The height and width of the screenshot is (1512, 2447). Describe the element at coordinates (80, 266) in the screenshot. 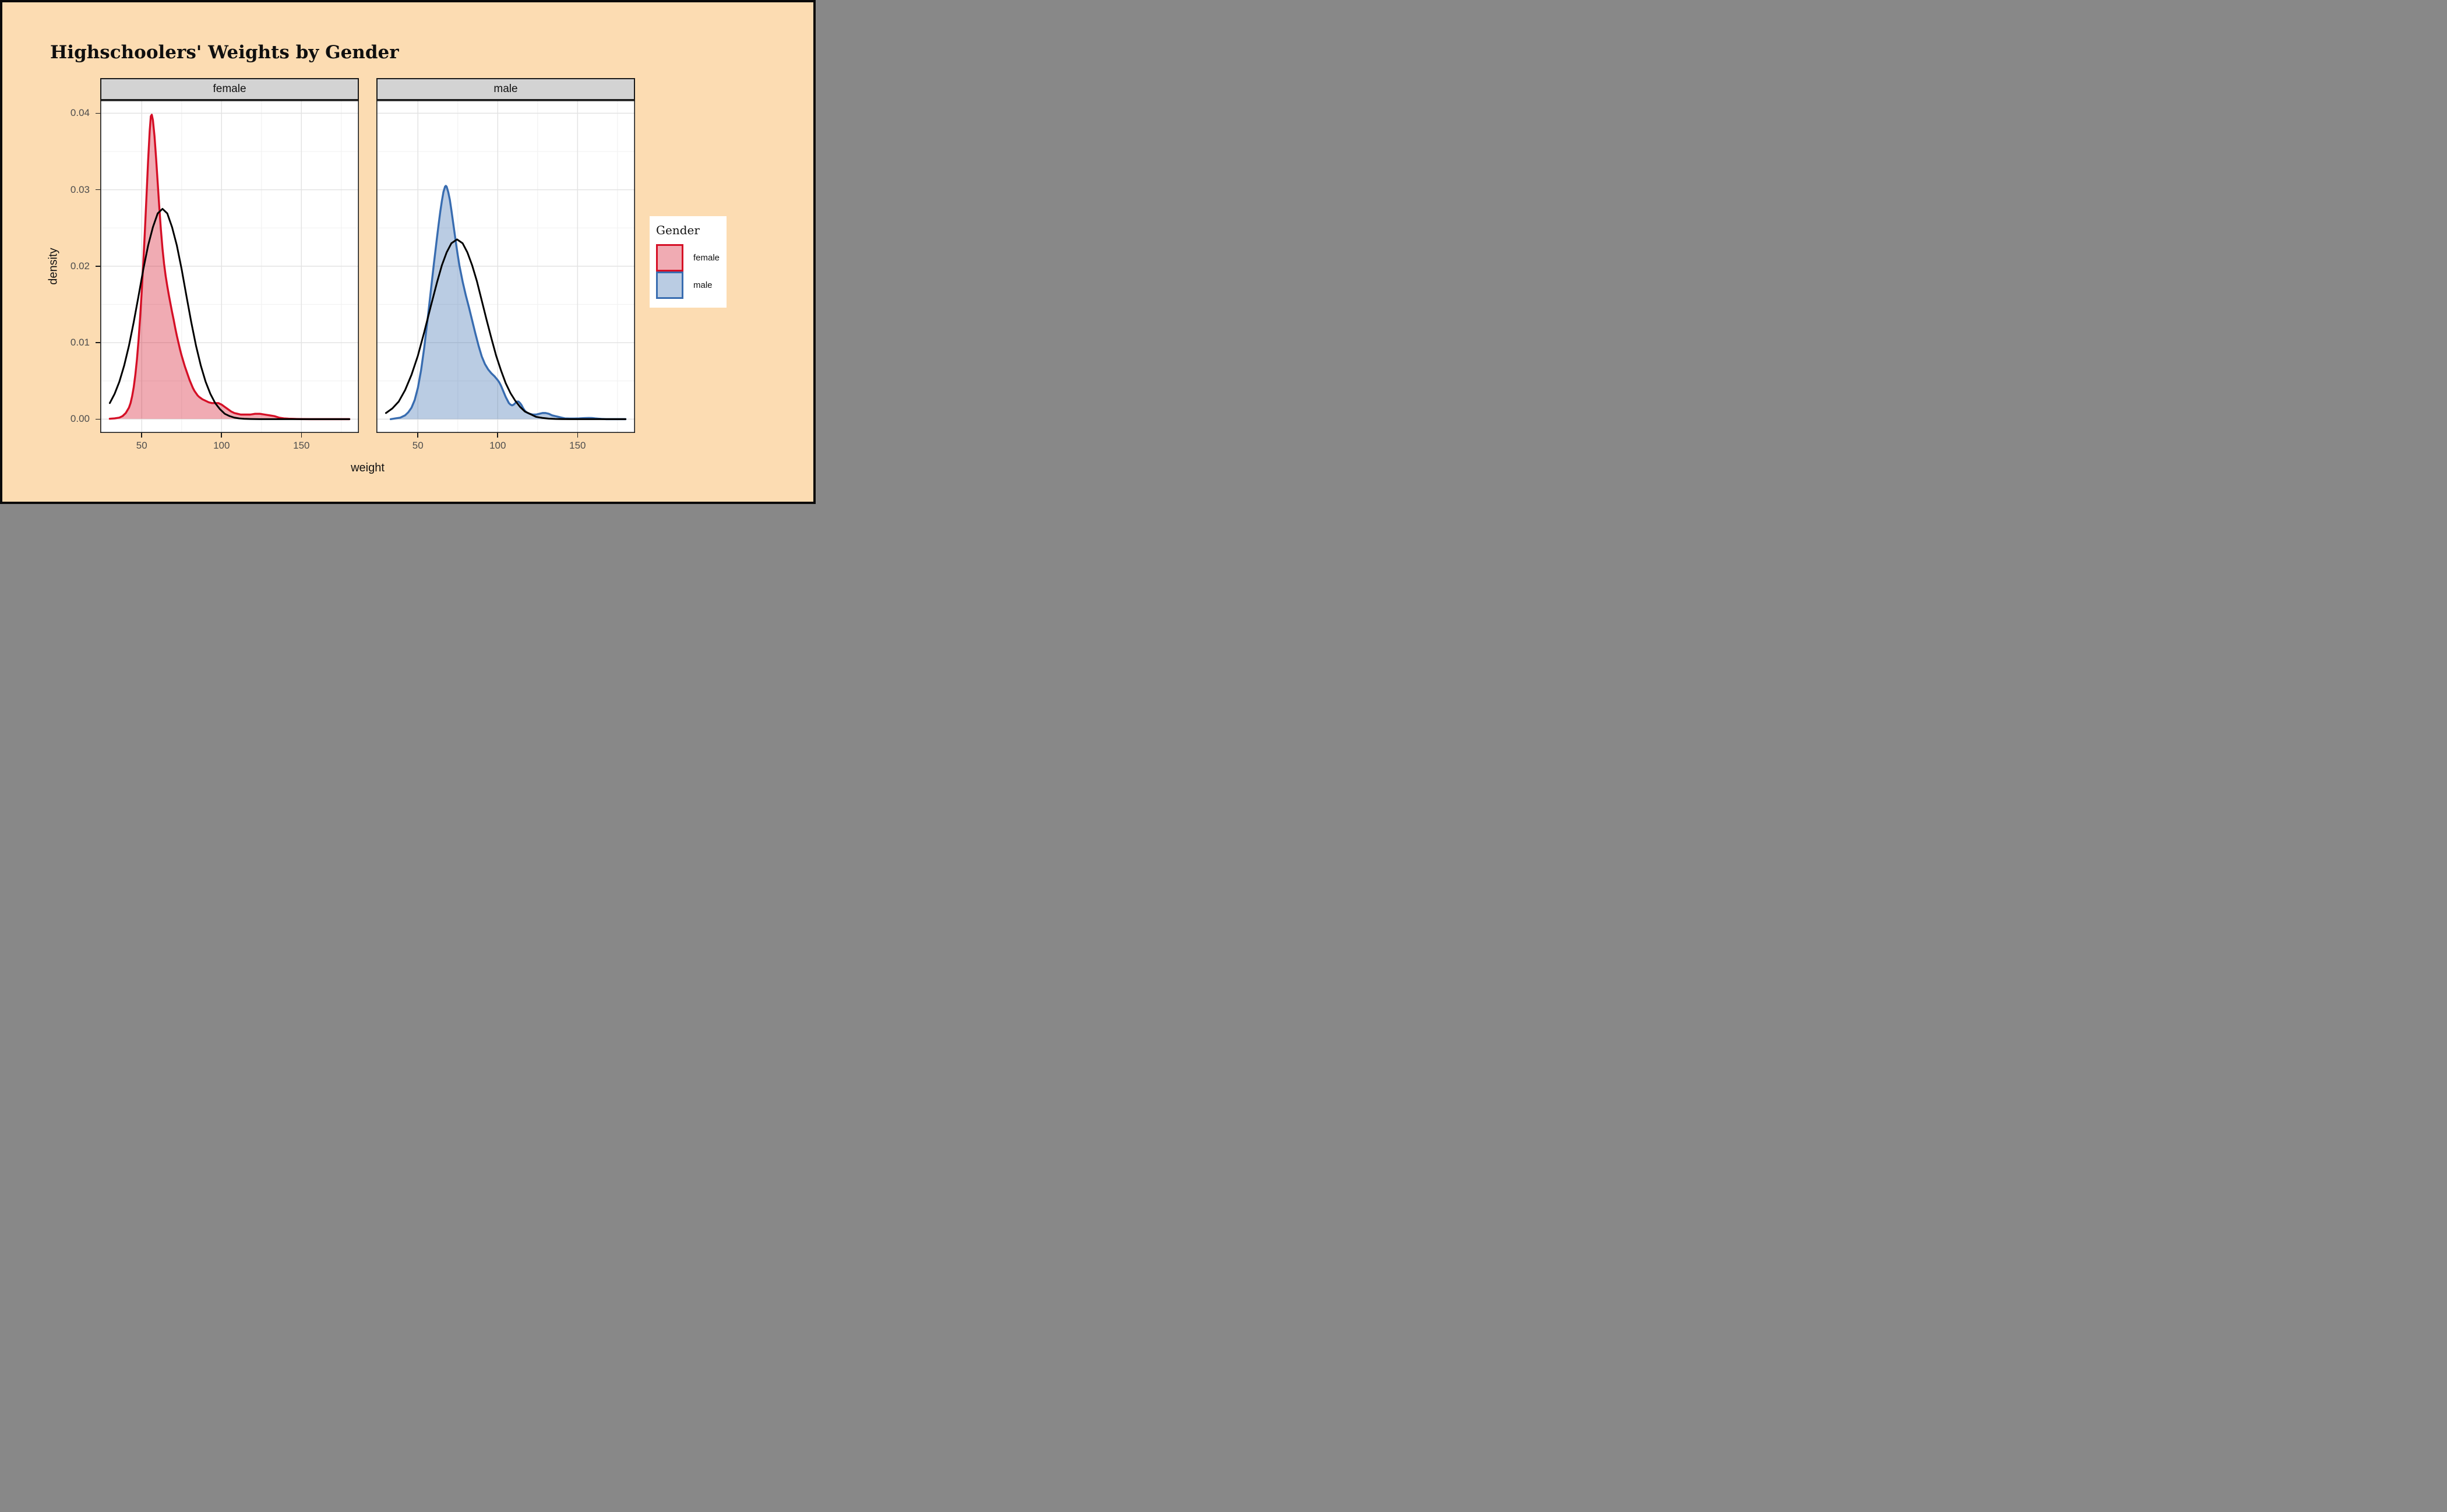

I see `y-tick-label: 0.02` at that location.